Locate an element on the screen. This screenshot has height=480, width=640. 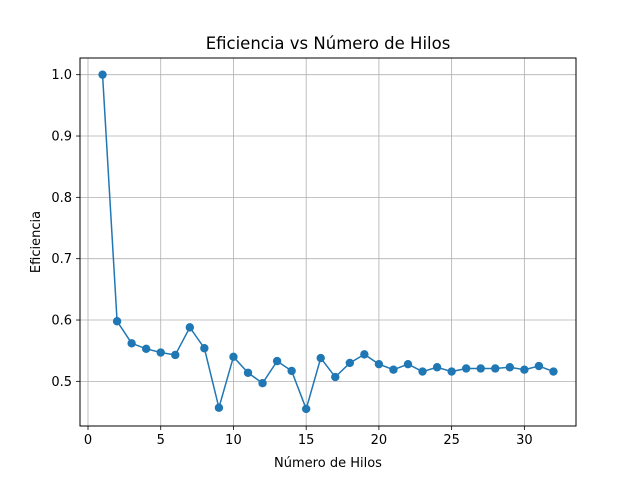
y-axis-ticks: 0.5 0.6 0.7 0.8 0.9 1.0 is located at coordinates (65, 229).